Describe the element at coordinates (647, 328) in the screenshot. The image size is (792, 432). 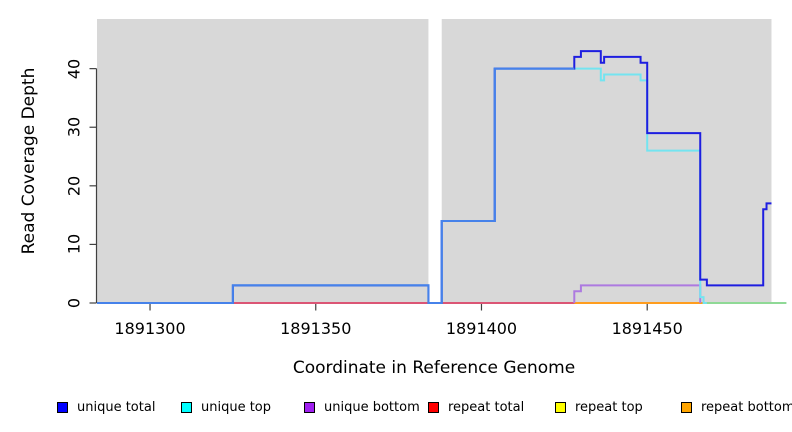
I see `x-tick-label: 1891450` at that location.